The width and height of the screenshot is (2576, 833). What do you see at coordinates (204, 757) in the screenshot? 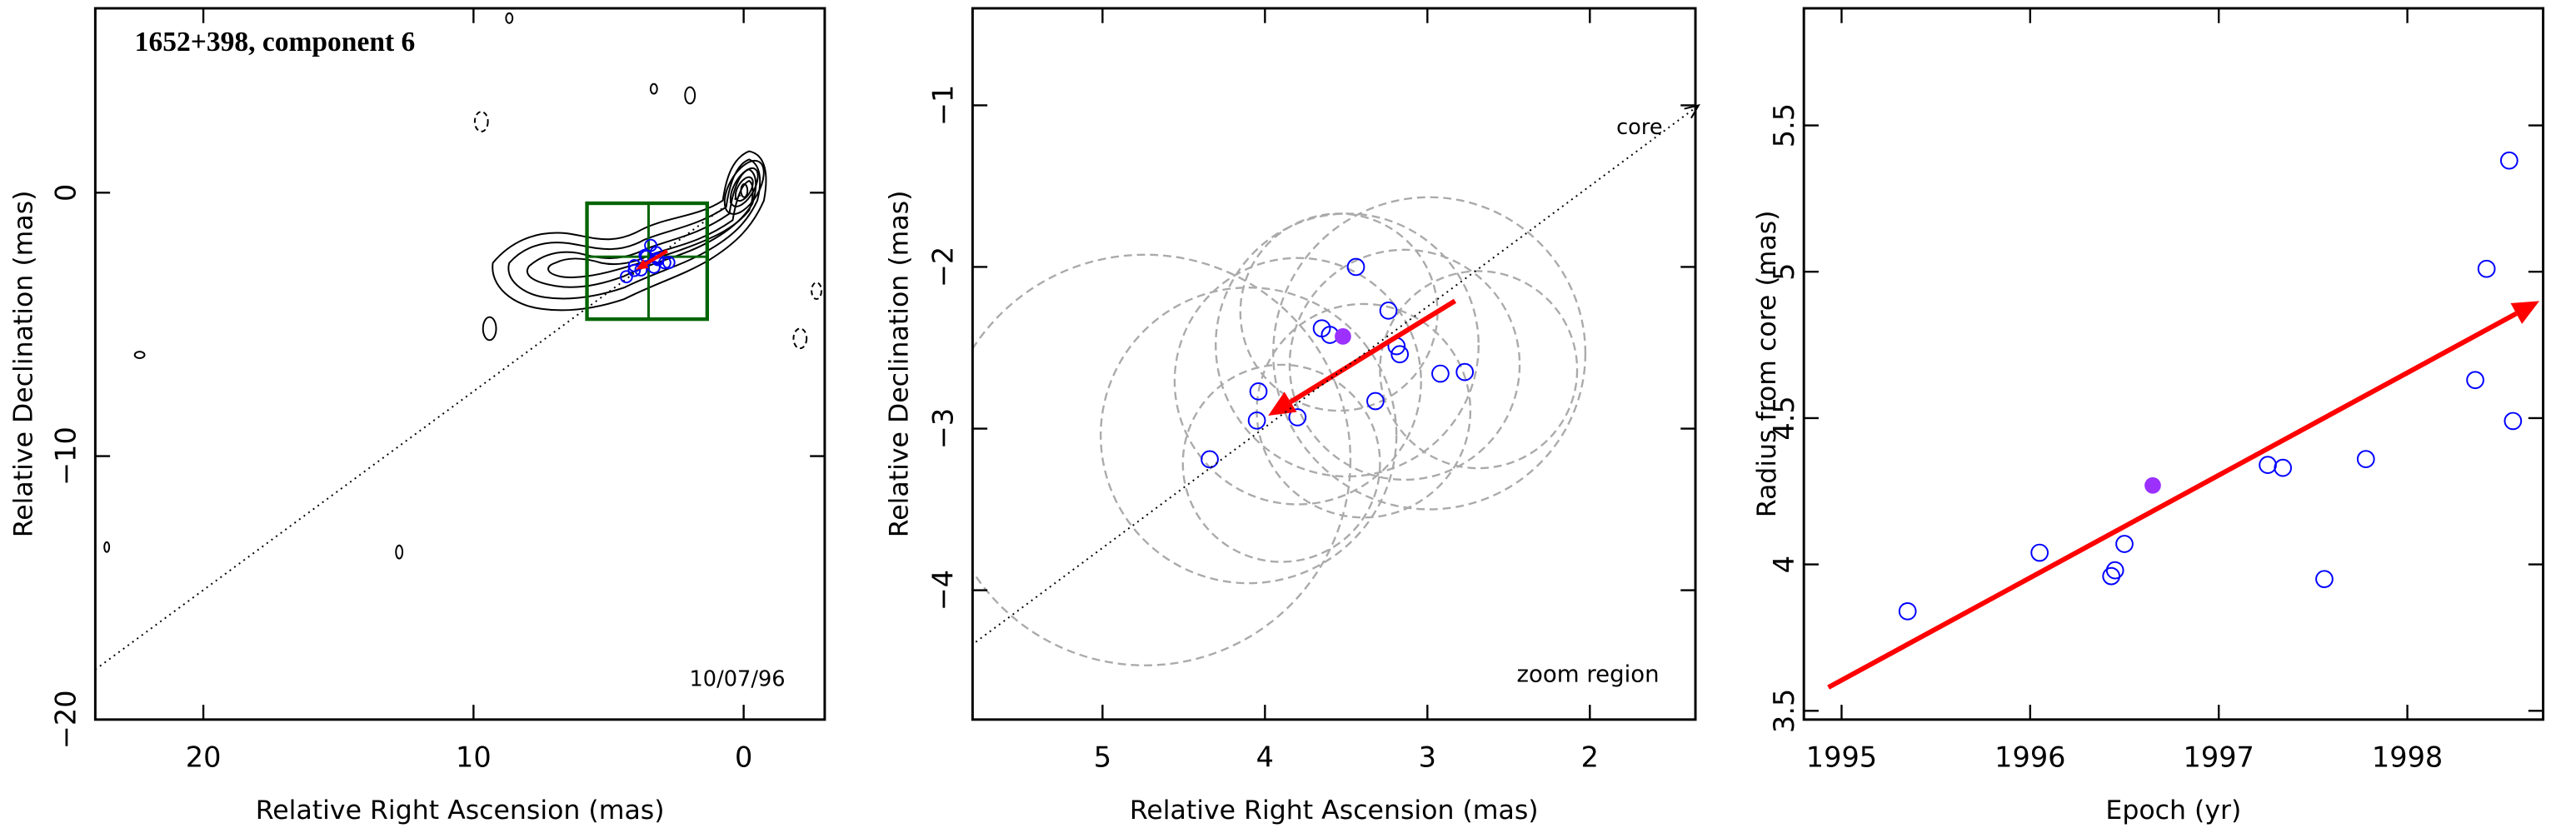
I see `x-tick-label: 20` at bounding box center [204, 757].